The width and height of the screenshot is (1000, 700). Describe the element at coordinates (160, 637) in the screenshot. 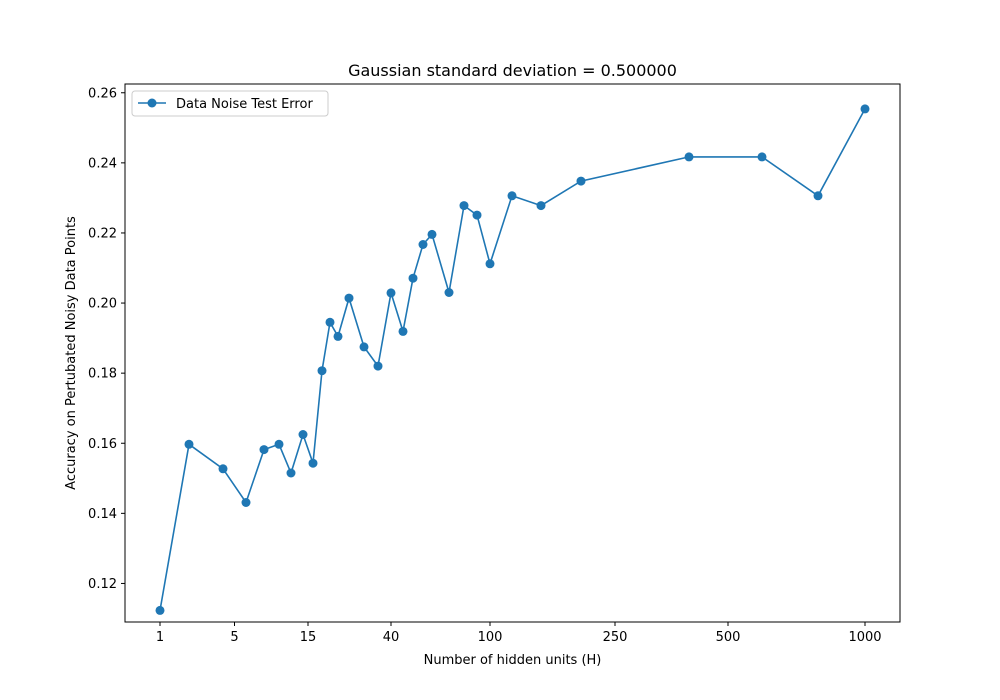

I see `x-tick-label: 1` at that location.